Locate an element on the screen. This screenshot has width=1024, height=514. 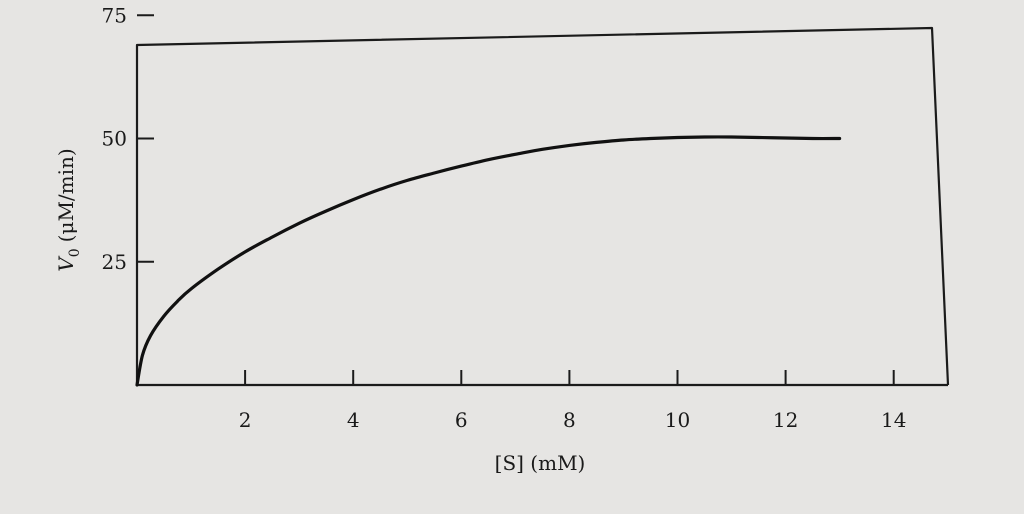
x-tick-label: 2 is located at coordinates (245, 420).